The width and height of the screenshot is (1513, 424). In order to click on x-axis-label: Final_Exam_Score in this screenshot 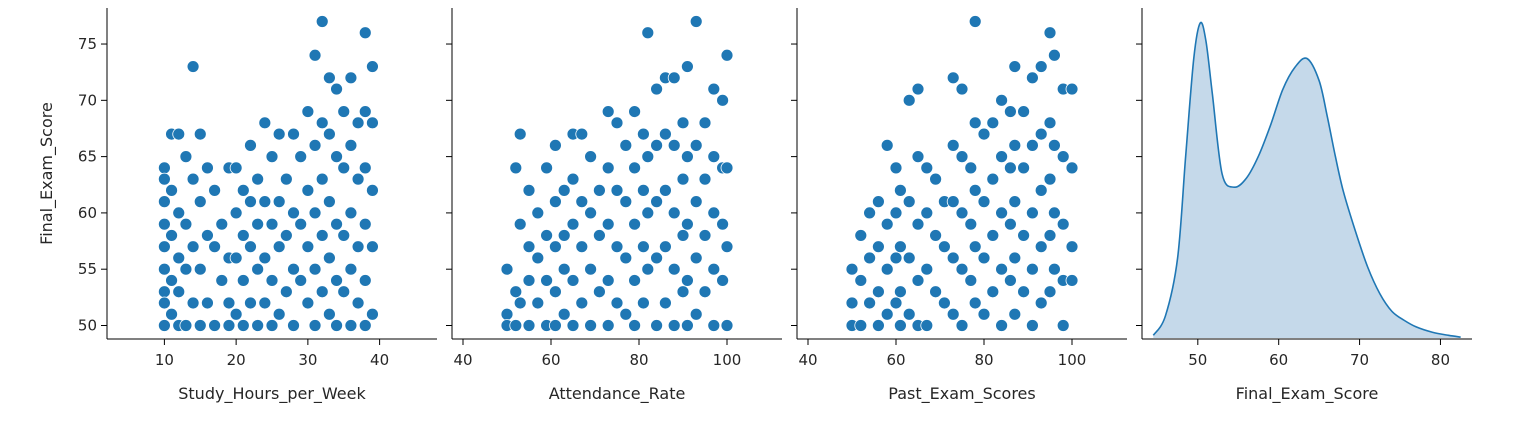, I will do `click(1307, 394)`.